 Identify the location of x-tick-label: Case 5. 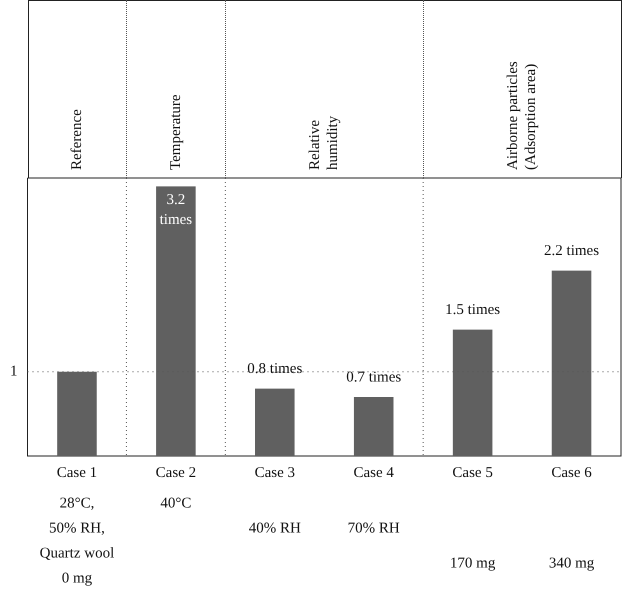
(472, 472).